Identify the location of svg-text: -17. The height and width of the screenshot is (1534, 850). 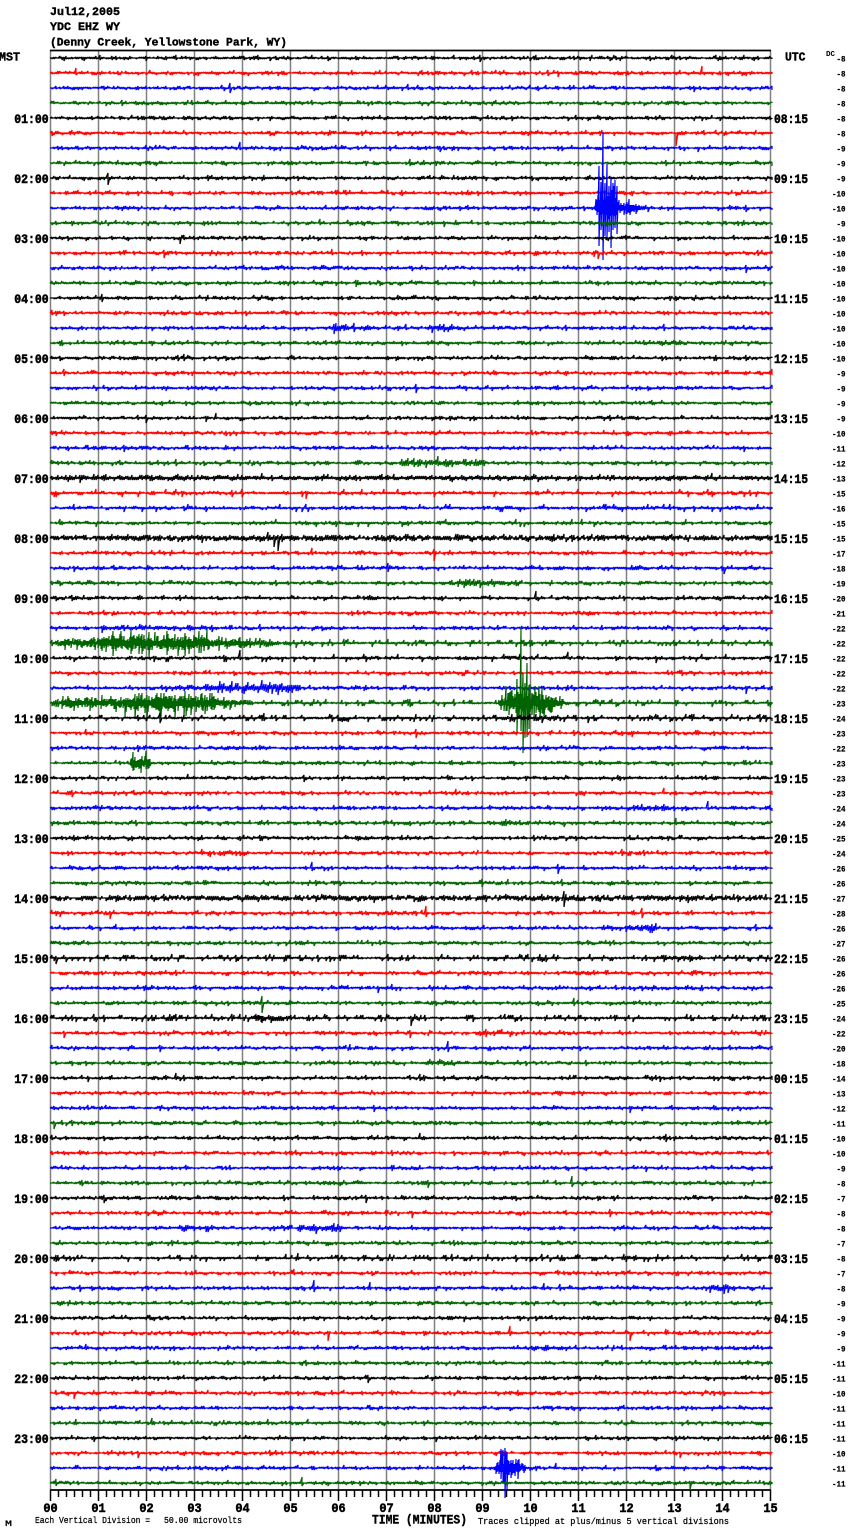
(839, 555).